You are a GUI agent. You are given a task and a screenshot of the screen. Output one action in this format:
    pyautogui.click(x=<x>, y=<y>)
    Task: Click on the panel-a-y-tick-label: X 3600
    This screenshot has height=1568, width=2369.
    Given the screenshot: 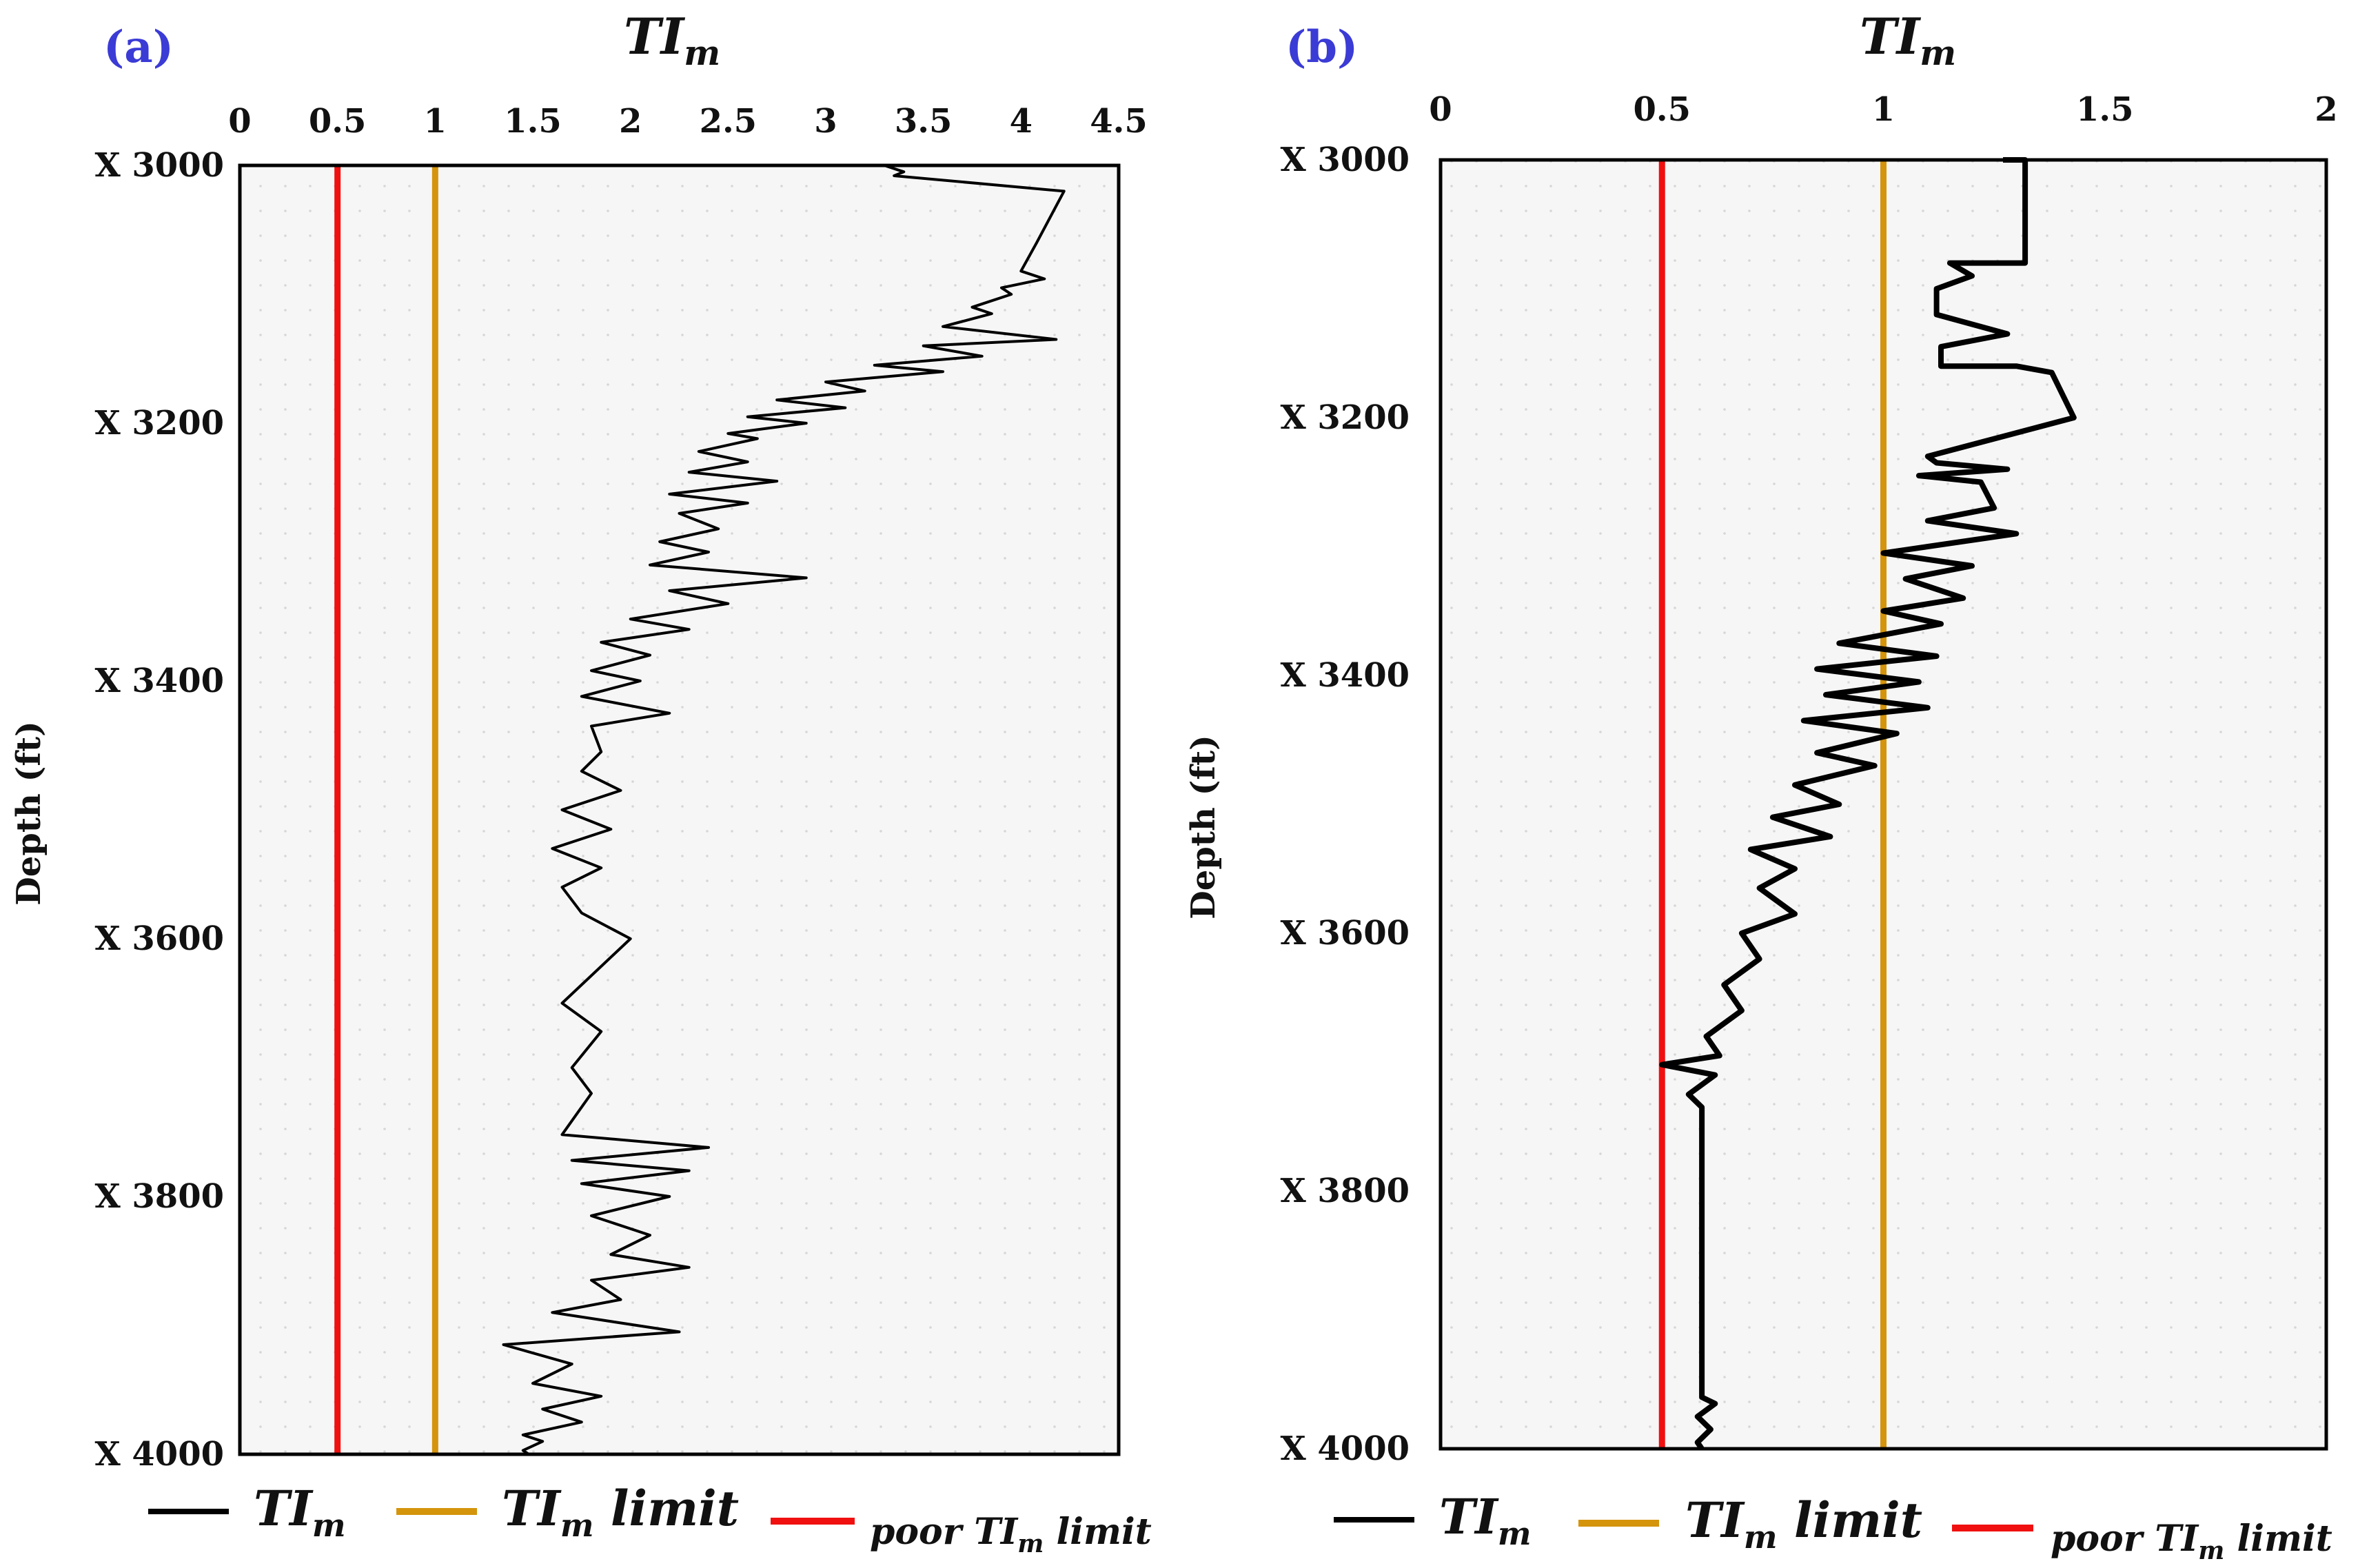 What is the action you would take?
    pyautogui.click(x=159, y=938)
    